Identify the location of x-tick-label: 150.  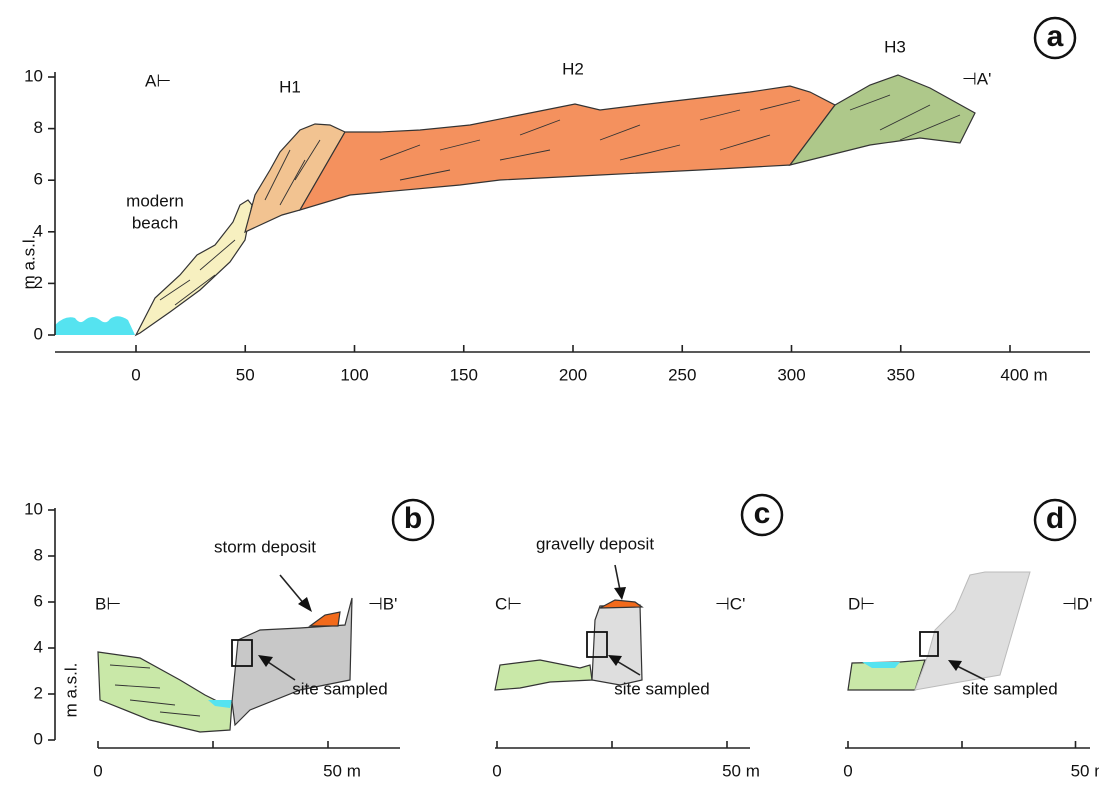
(464, 374).